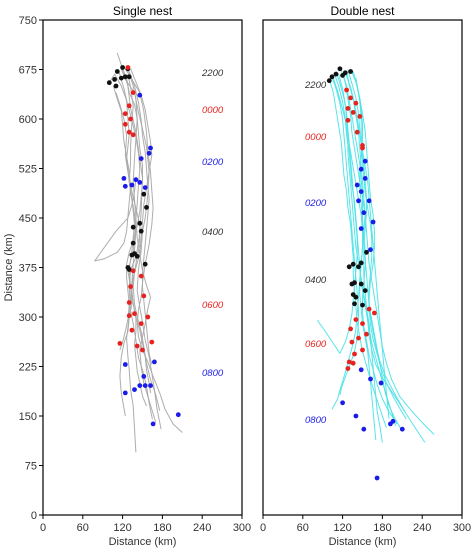 This screenshot has height=550, width=475. I want to click on x-tick-label: 240, so click(422, 528).